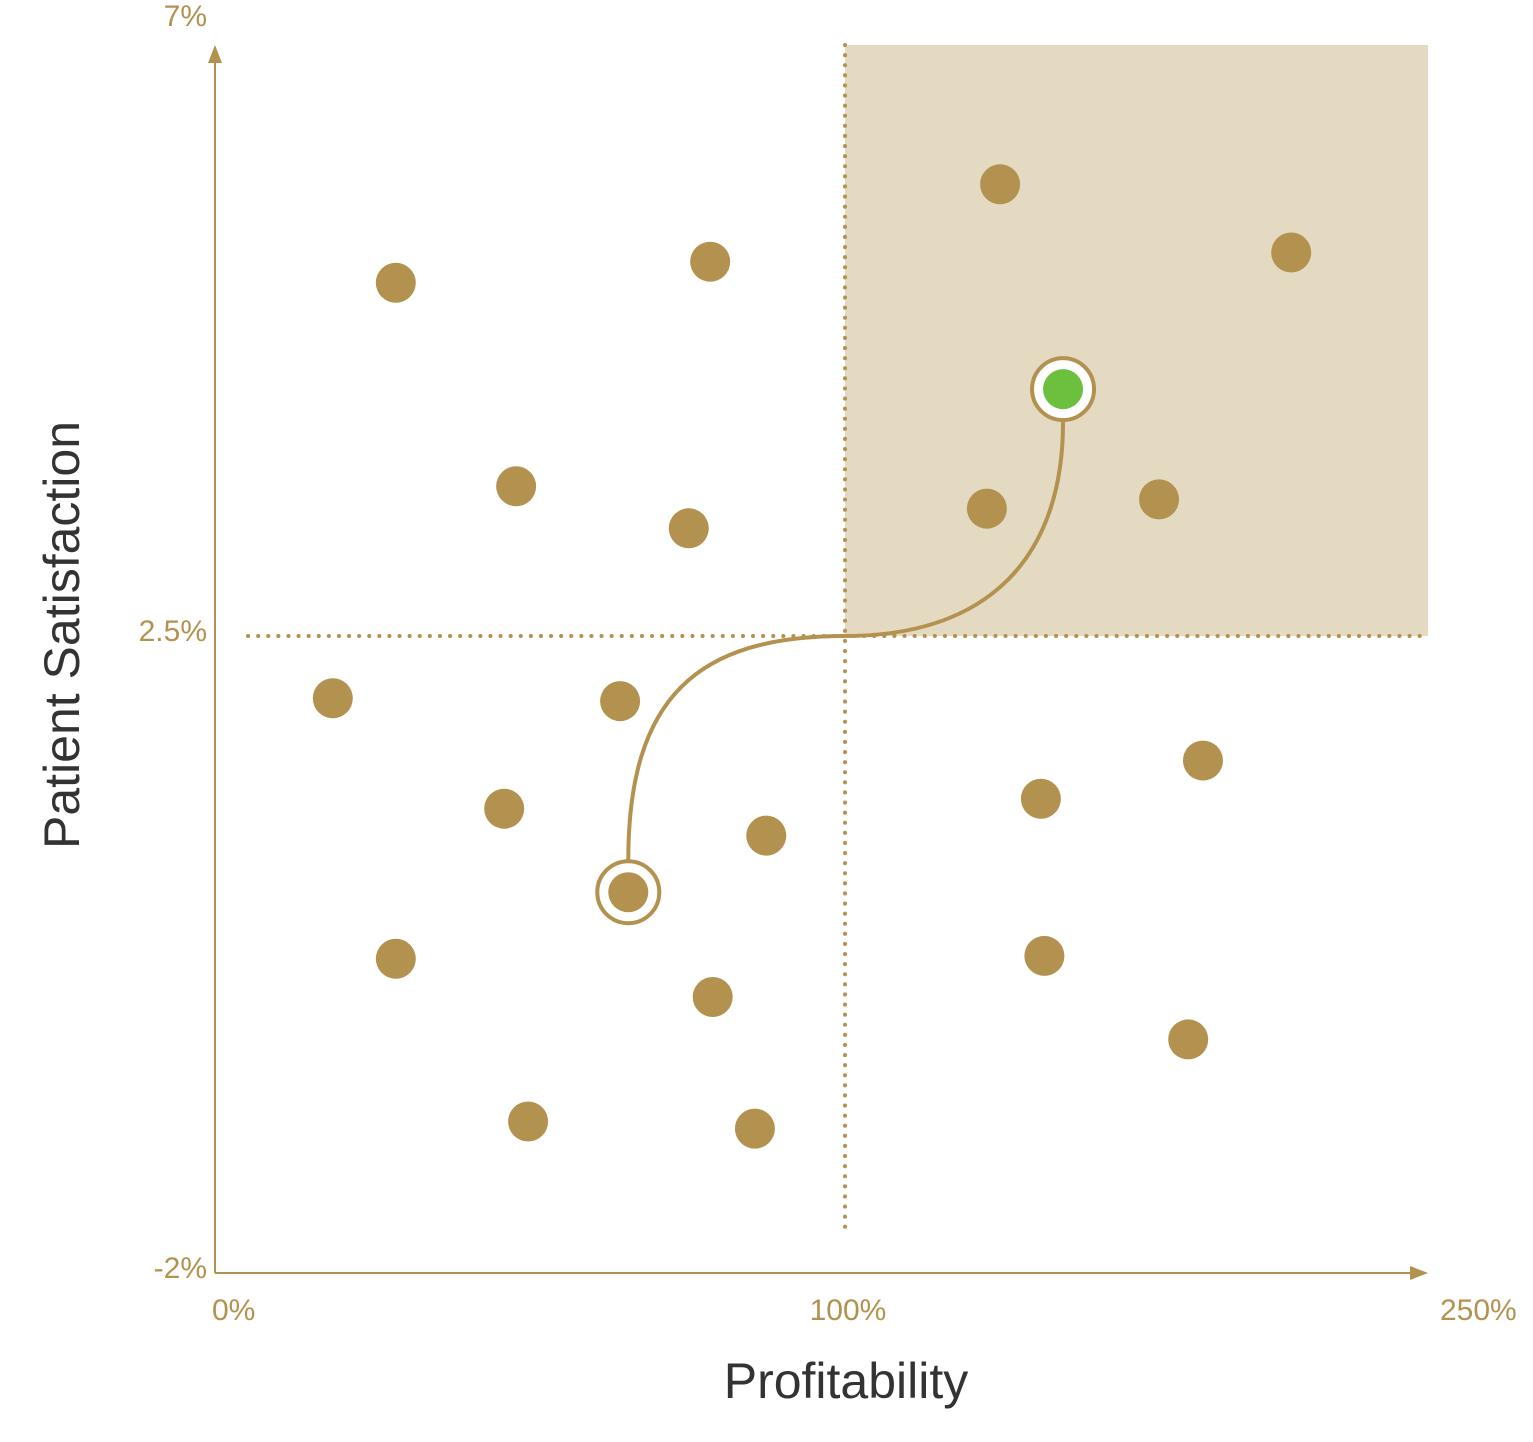 This screenshot has width=1533, height=1442. What do you see at coordinates (215, 54) in the screenshot?
I see `y-axis-arrow` at bounding box center [215, 54].